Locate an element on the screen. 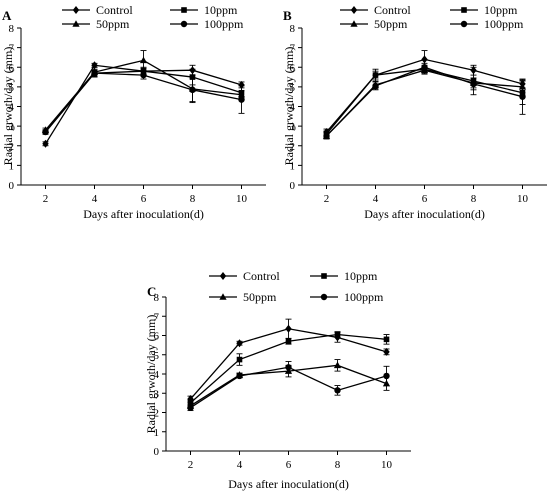 The height and width of the screenshot is (494, 550). y-tick-label: 6 is located at coordinates (293, 68).